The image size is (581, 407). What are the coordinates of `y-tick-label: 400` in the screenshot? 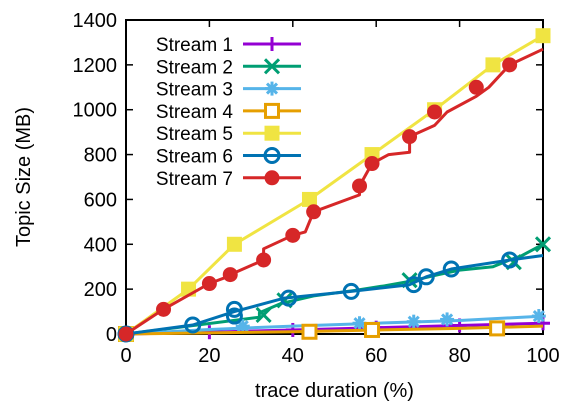 It's located at (100, 245).